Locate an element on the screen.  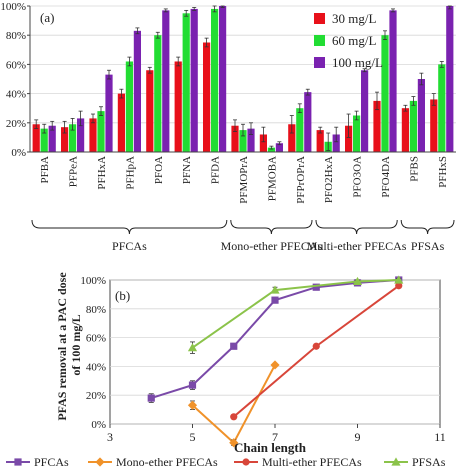
panel-b-y-ticks: 100% 80% 60% 40% 20% 0% is located at coordinates (93, 353).